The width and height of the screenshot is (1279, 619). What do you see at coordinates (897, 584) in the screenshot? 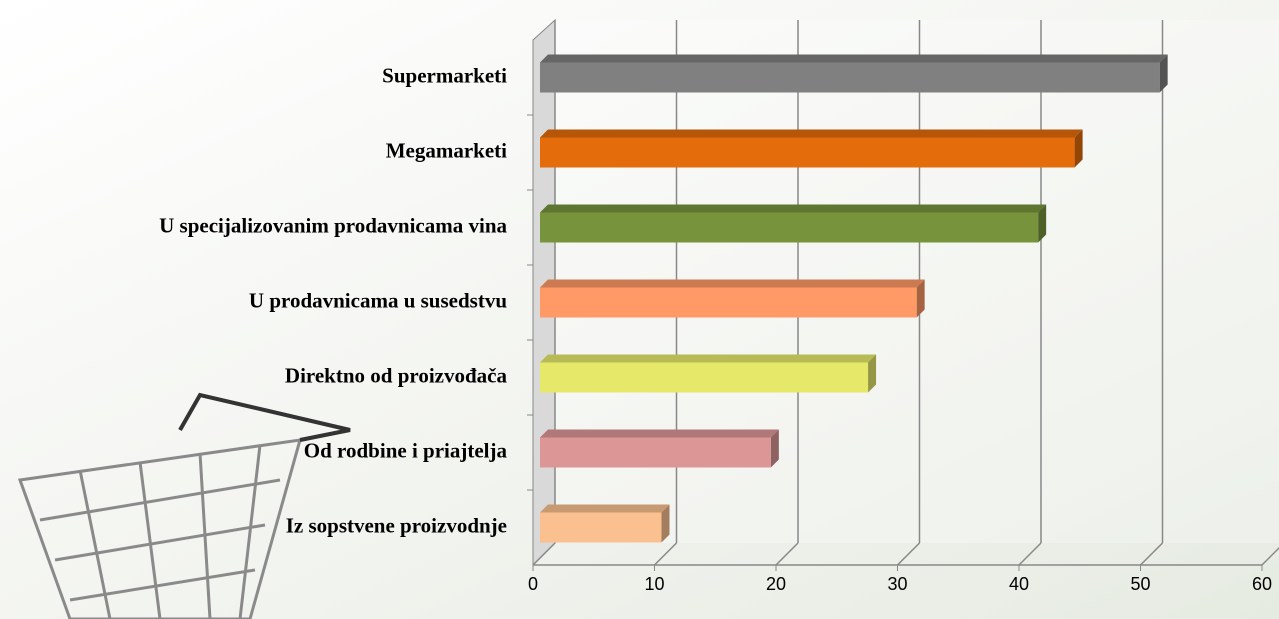
I see `x-tick-label: 30` at bounding box center [897, 584].